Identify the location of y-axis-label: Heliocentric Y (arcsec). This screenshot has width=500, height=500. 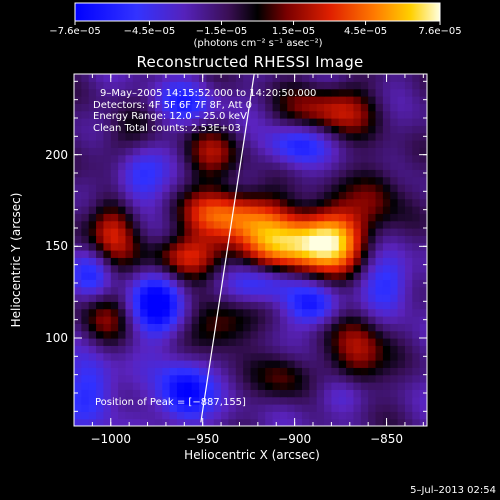
(16, 260).